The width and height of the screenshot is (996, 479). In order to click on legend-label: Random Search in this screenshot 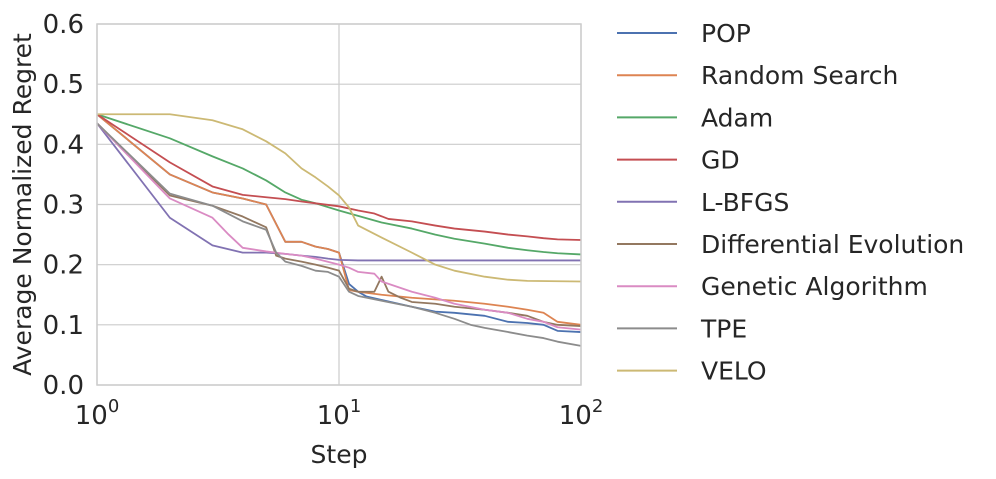, I will do `click(799, 75)`.